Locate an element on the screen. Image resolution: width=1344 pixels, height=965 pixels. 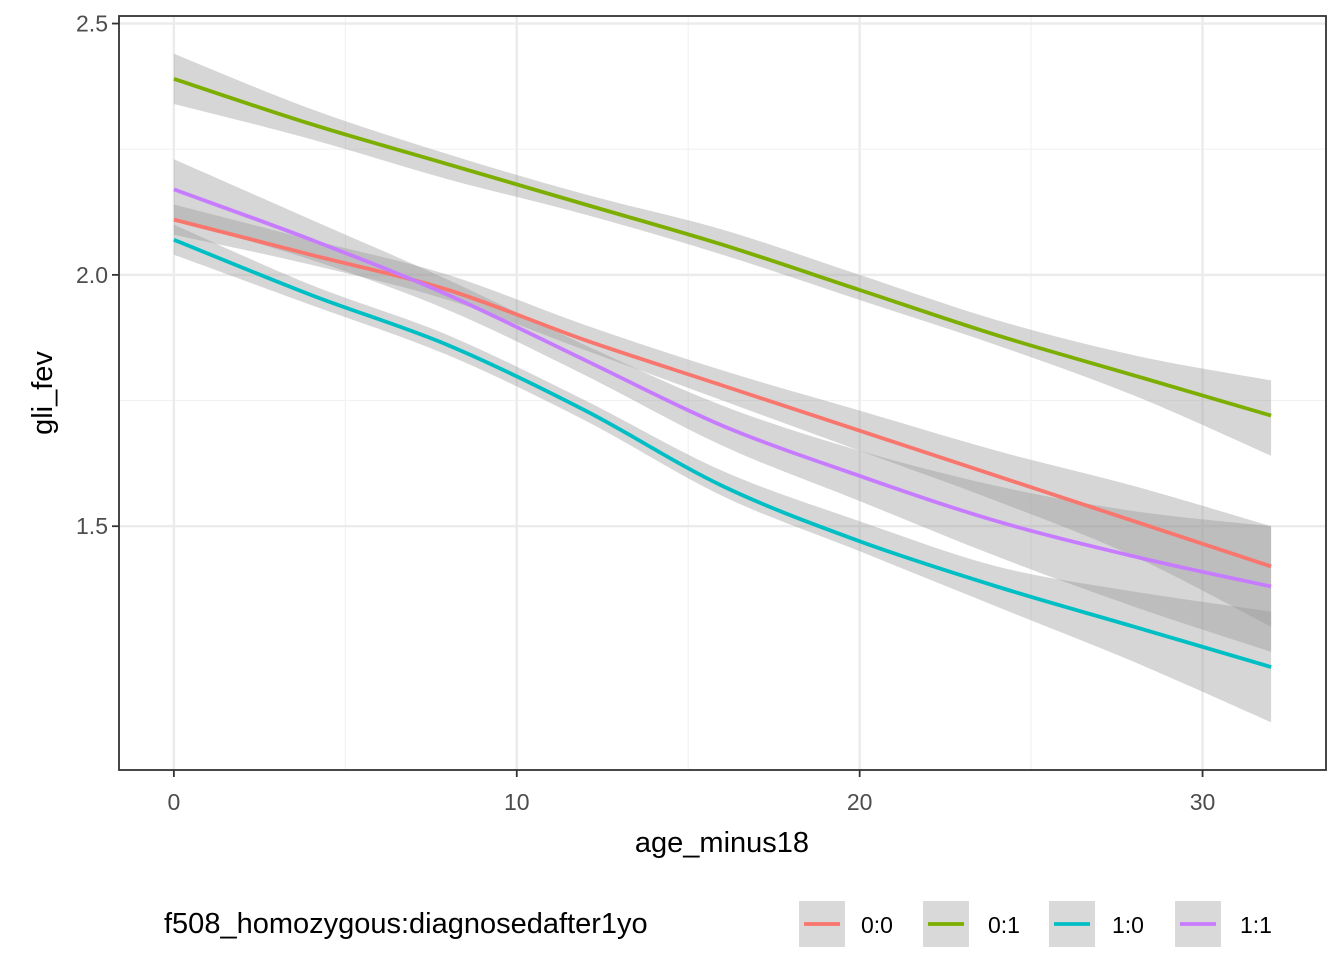
legend-label-0-0: 0:0 is located at coordinates (877, 925).